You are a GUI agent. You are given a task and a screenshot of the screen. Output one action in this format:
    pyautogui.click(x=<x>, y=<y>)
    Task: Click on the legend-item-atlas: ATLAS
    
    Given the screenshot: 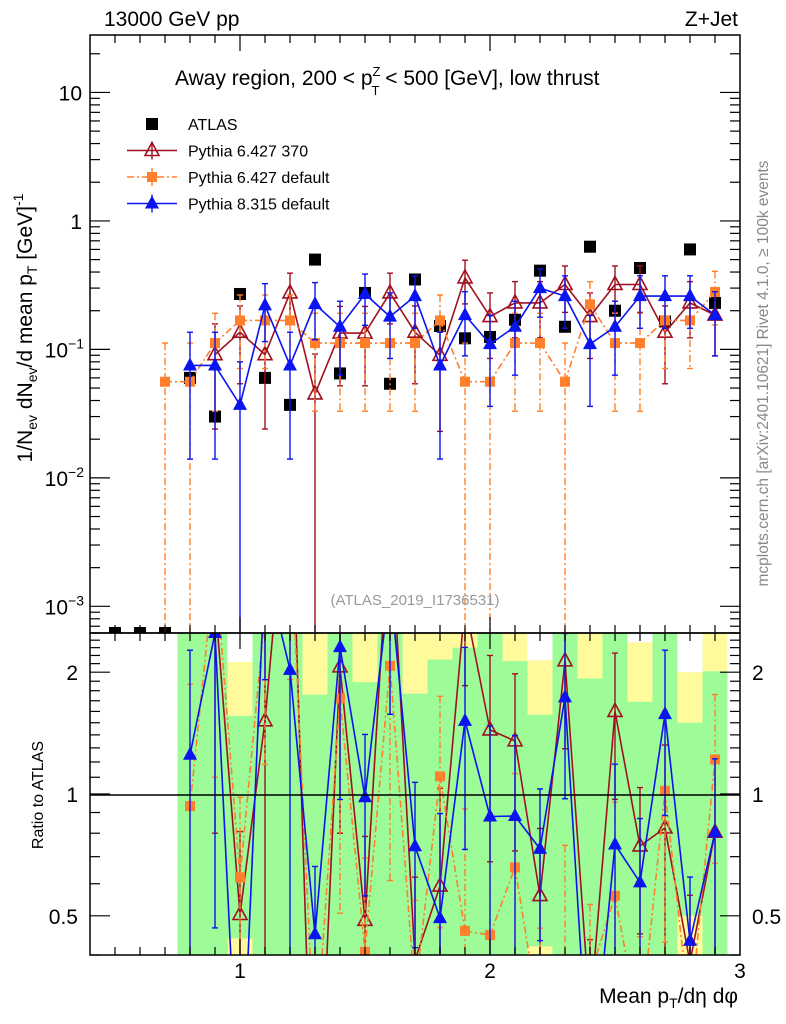 What is the action you would take?
    pyautogui.click(x=192, y=125)
    